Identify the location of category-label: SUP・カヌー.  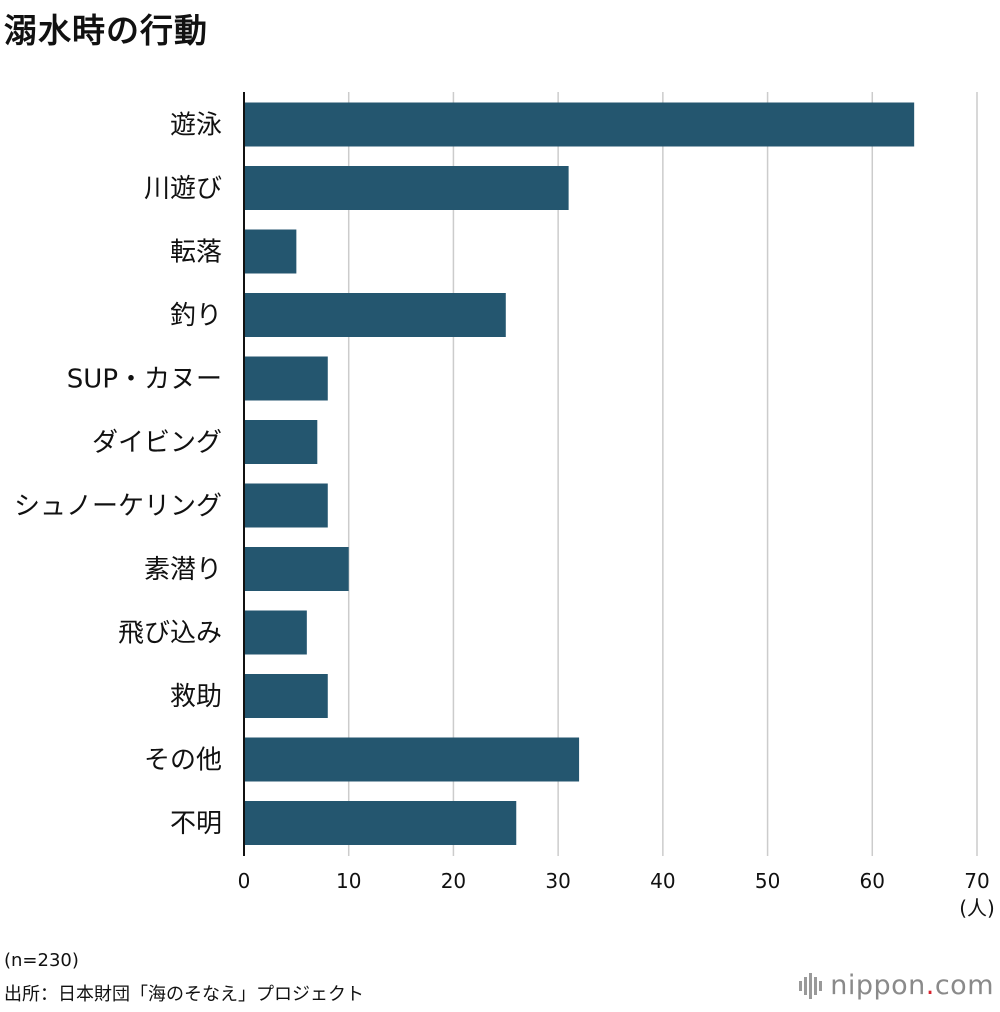
(144, 380).